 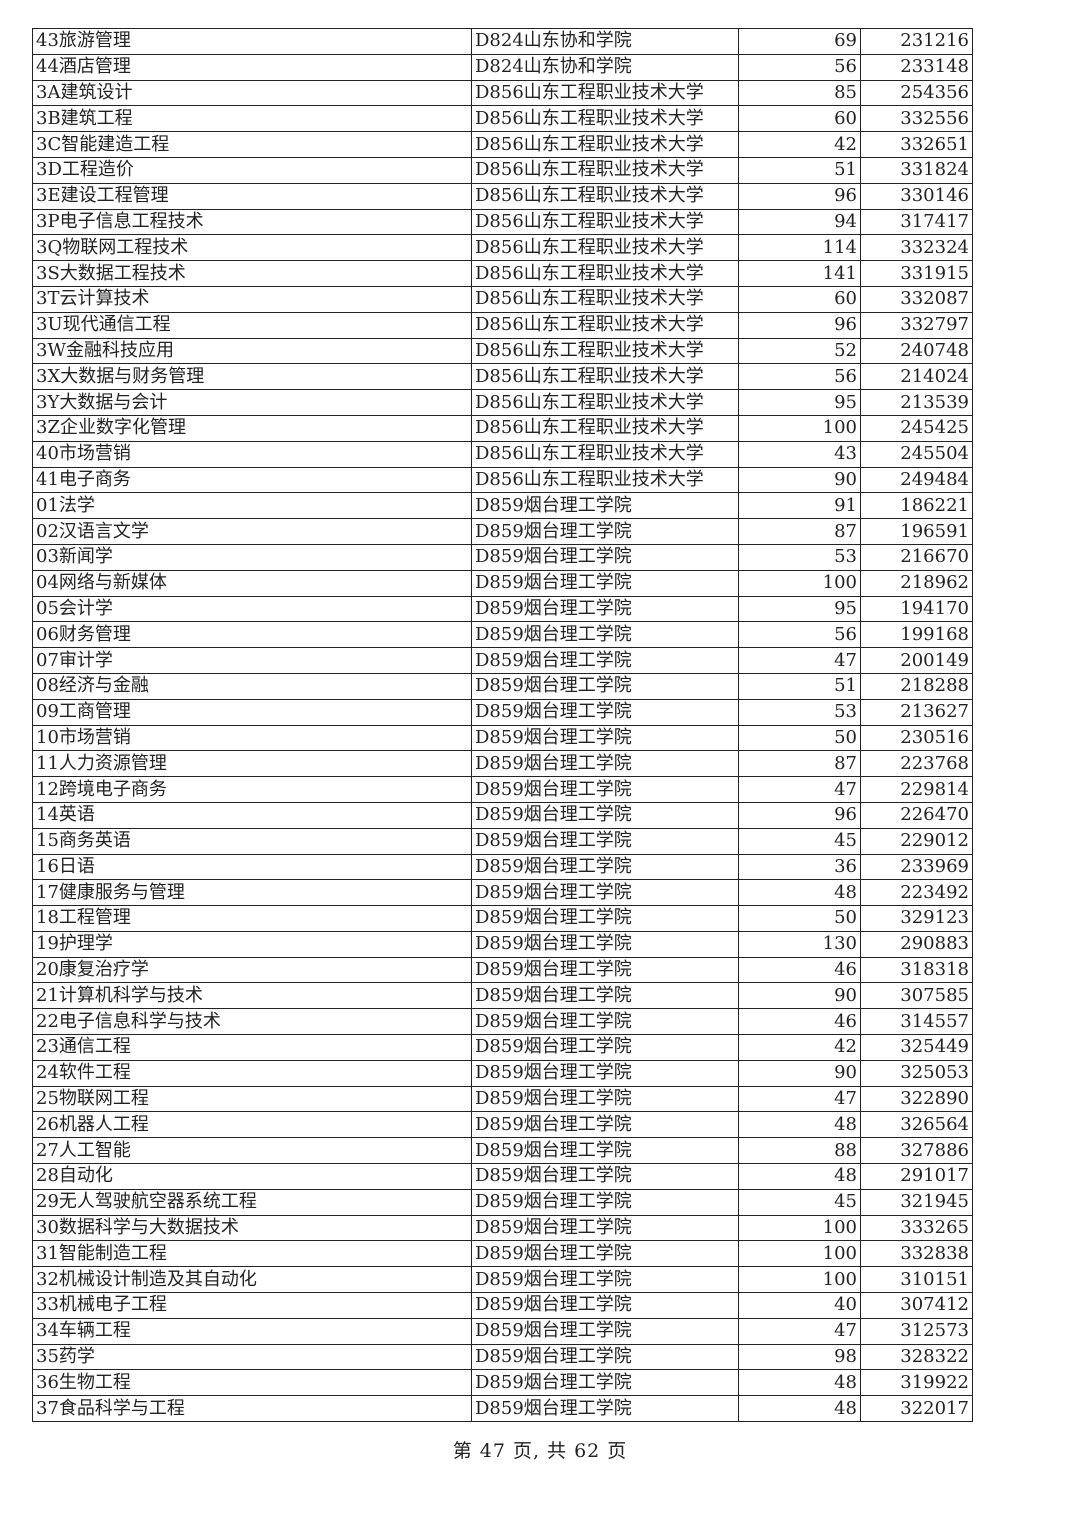 What do you see at coordinates (916, 377) in the screenshot?
I see `rank-cell: 214024` at bounding box center [916, 377].